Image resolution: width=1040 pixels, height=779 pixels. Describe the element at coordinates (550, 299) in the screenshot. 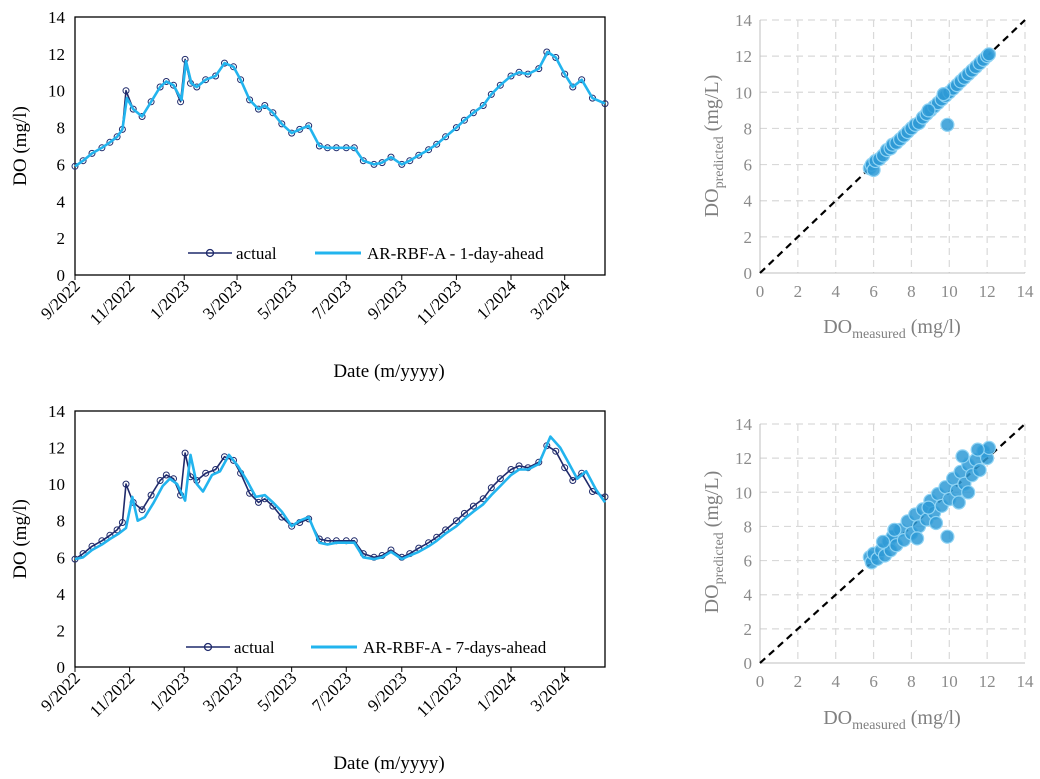

I see `x-tick-label: 3/2024` at that location.